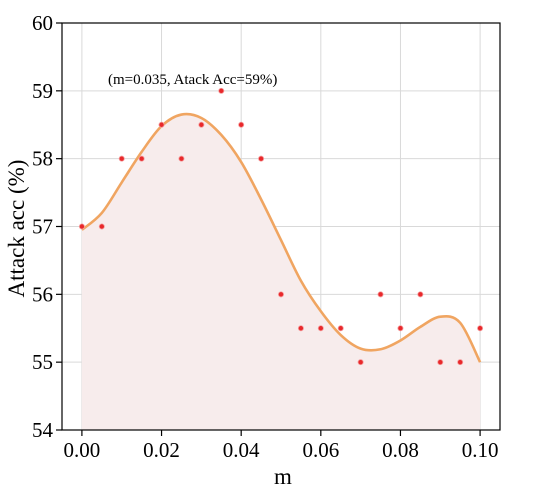  I want to click on x-tick-label: 0.02, so click(161, 450).